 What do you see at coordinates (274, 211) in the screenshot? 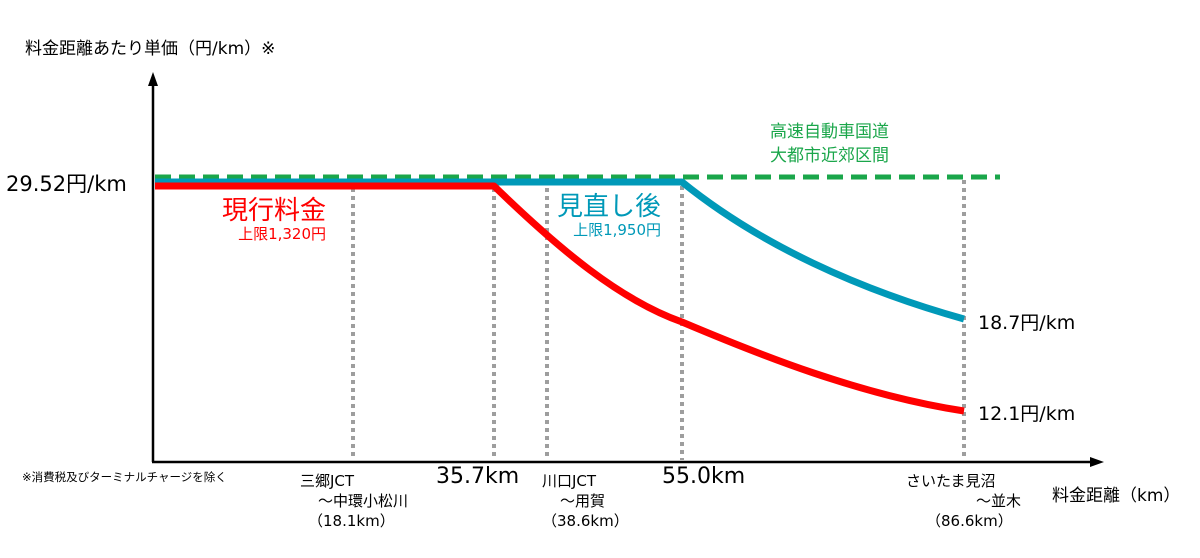
I see `current-fare-title: 現行料金` at bounding box center [274, 211].